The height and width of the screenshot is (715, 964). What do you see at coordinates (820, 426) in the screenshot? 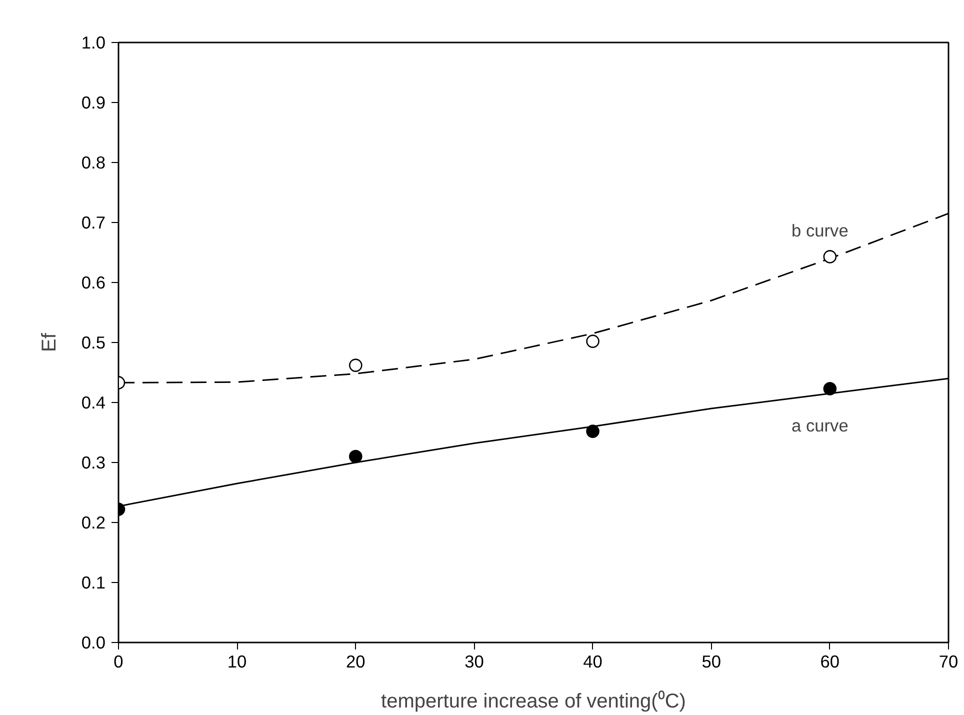
I see `series-label: a curve` at bounding box center [820, 426].